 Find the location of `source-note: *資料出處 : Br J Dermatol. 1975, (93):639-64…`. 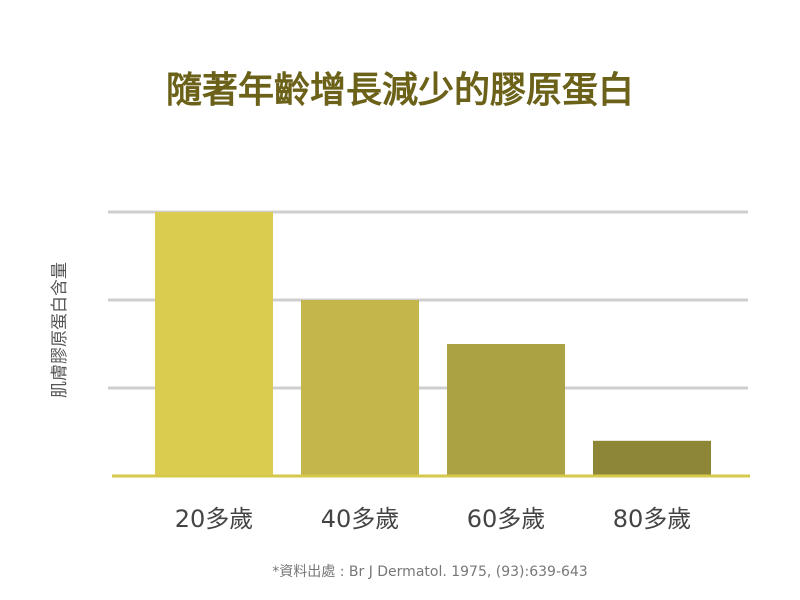

source-note: *資料出處 : Br J Dermatol. 1975, (93):639-64… is located at coordinates (429, 572).